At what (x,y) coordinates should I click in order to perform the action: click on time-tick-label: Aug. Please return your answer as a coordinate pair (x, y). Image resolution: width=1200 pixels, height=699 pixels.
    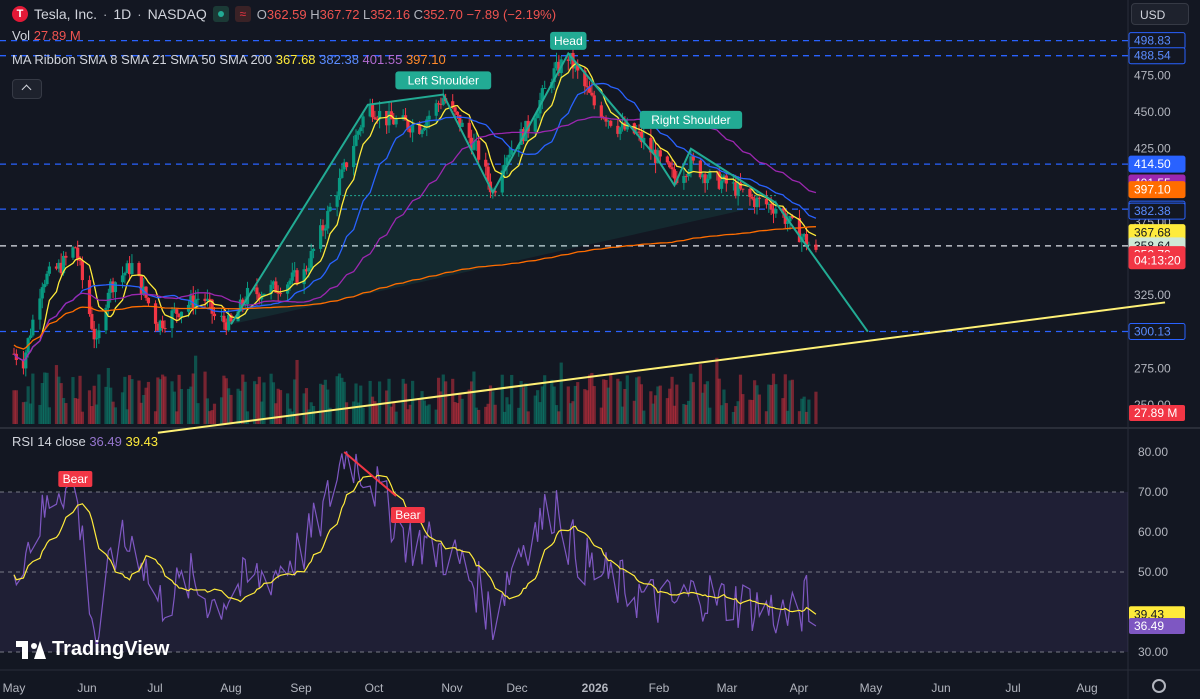
    Looking at the image, I should click on (230, 688).